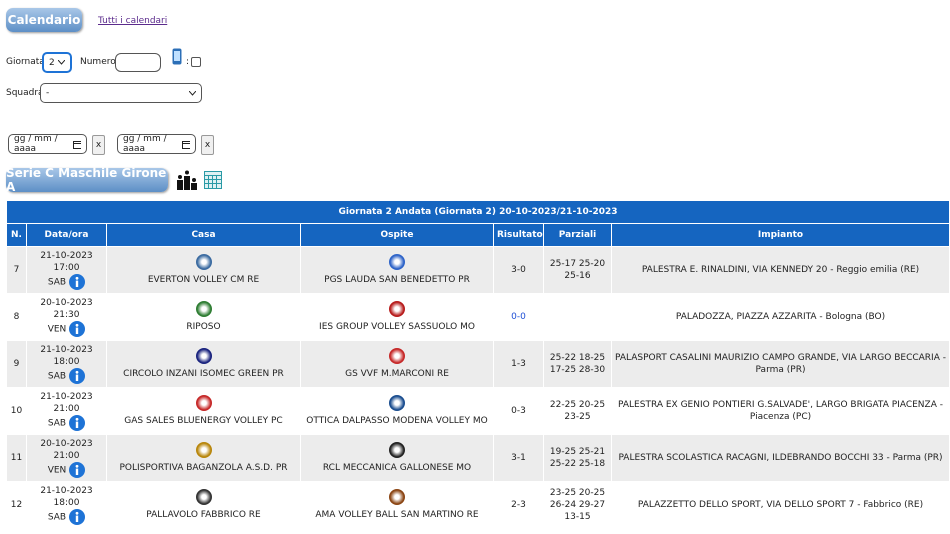 Image resolution: width=950 pixels, height=534 pixels. Describe the element at coordinates (66, 308) in the screenshot. I see `match-datetime: 20-10-2023 21:30` at that location.